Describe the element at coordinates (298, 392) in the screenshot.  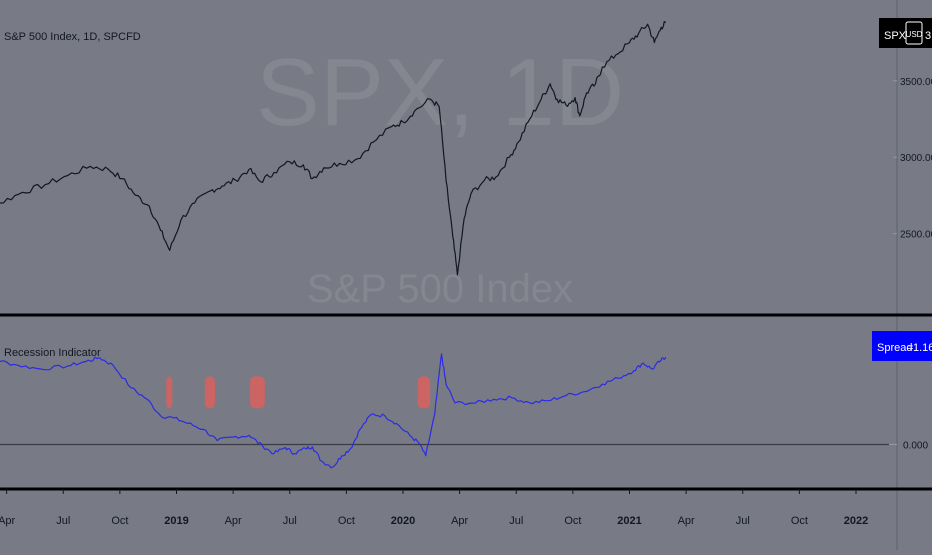
I see `recession-markers` at that location.